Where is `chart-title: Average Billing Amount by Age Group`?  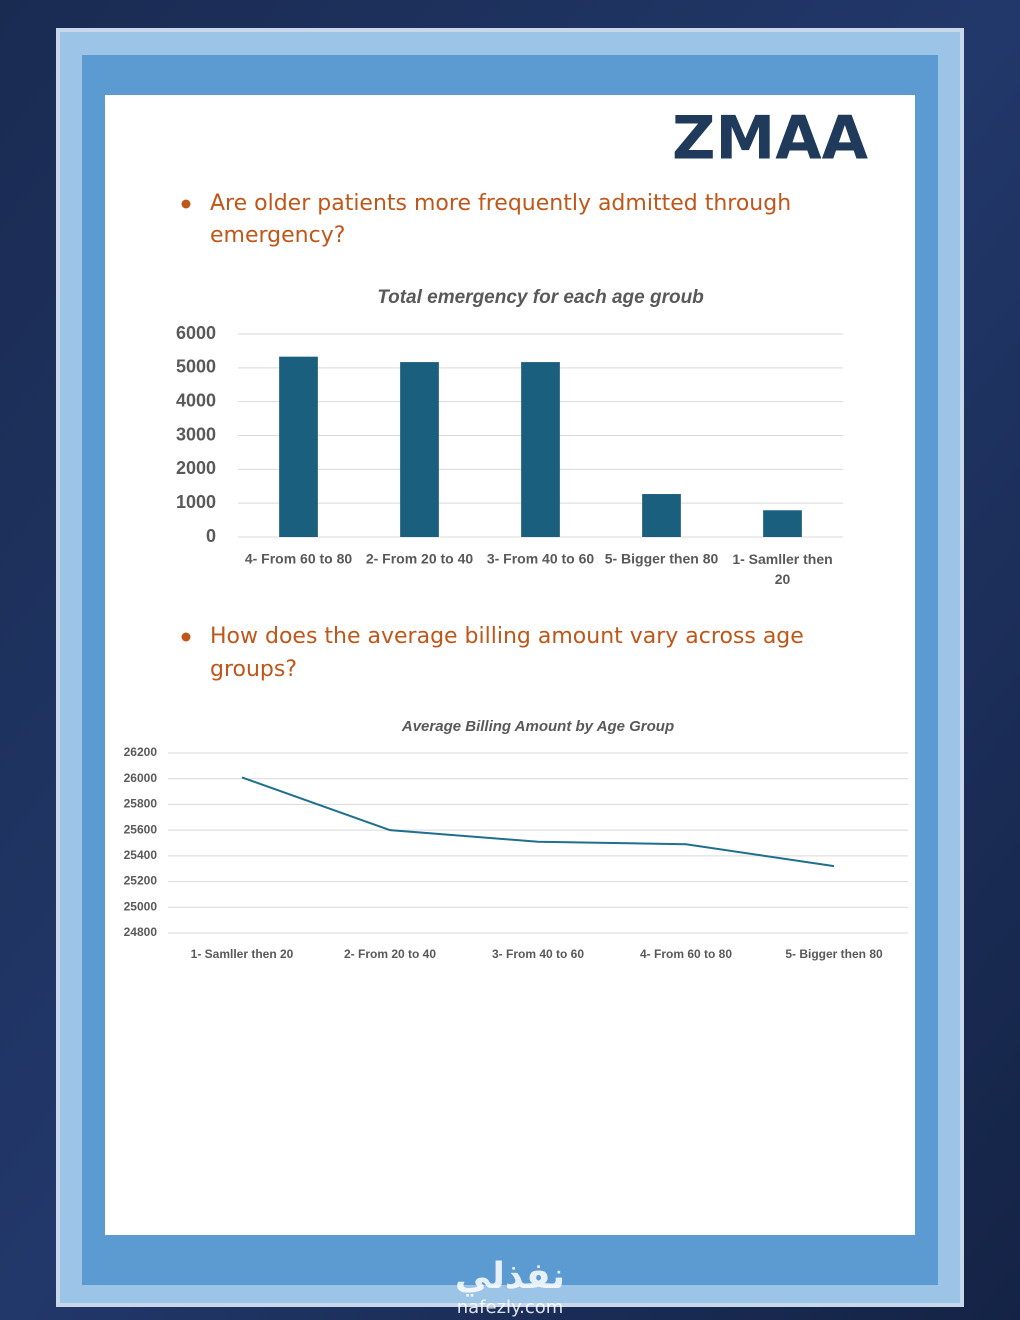 chart-title: Average Billing Amount by Age Group is located at coordinates (537, 726).